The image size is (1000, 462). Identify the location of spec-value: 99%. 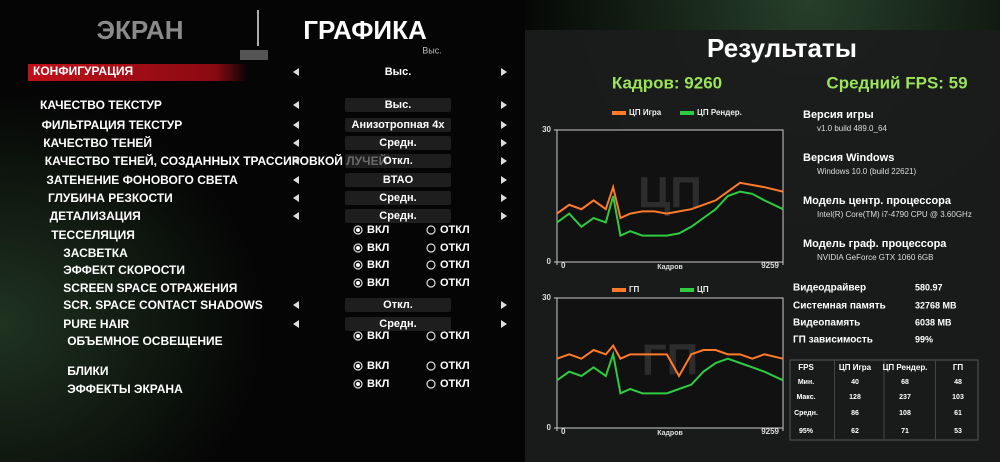
(924, 339).